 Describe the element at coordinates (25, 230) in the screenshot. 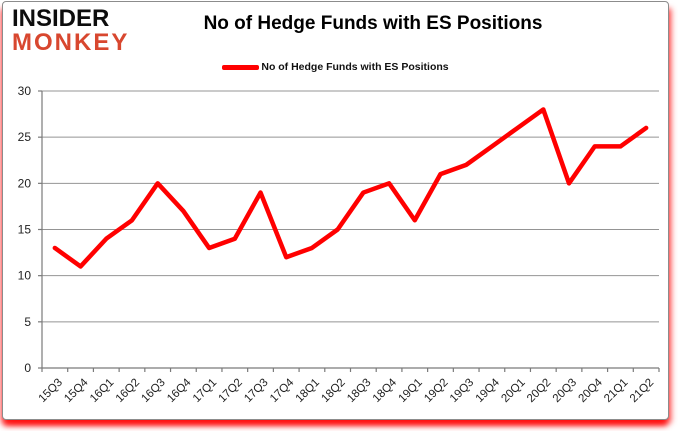

I see `y-tick-label: 15` at that location.